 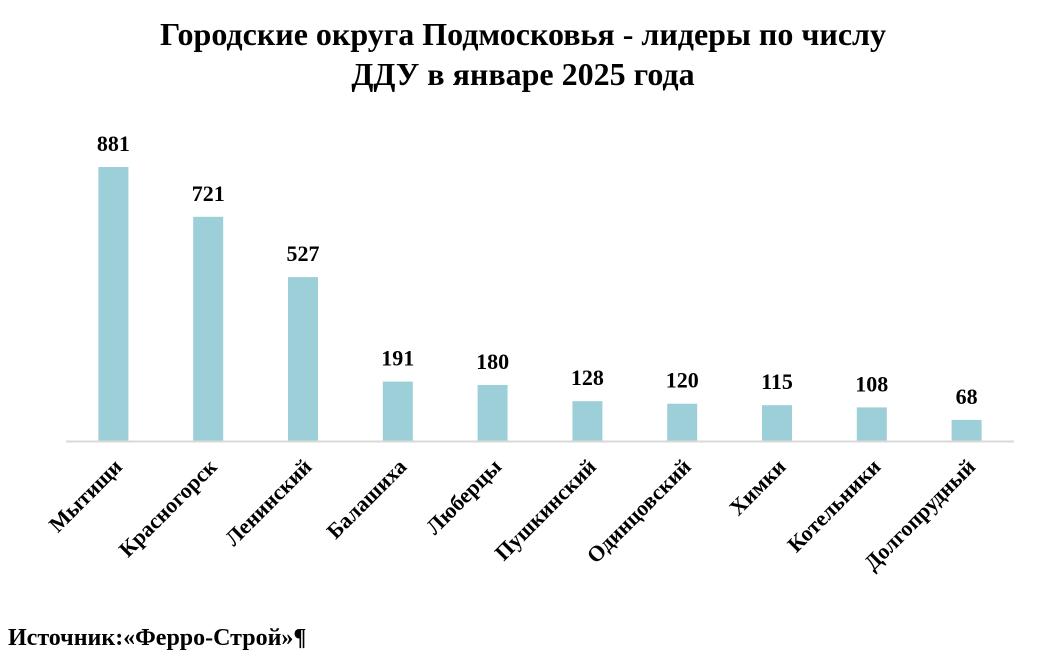 I want to click on data-label: 120, so click(x=682, y=380).